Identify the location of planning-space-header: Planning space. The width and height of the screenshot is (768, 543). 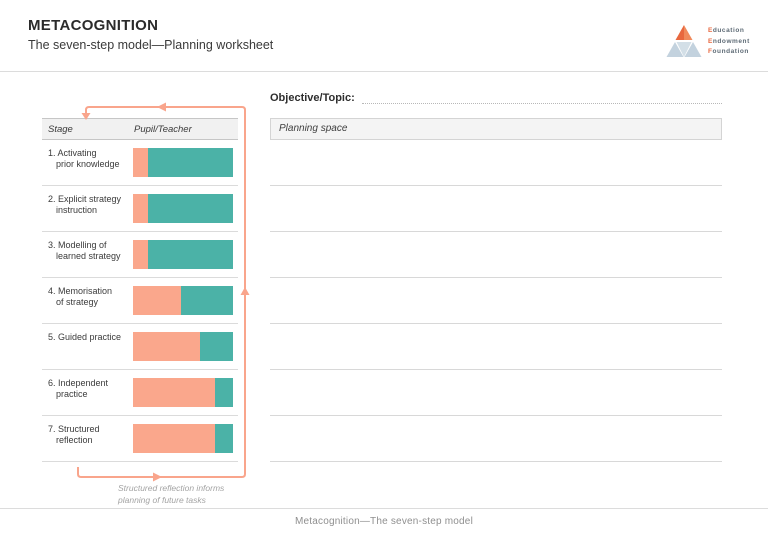
(496, 129).